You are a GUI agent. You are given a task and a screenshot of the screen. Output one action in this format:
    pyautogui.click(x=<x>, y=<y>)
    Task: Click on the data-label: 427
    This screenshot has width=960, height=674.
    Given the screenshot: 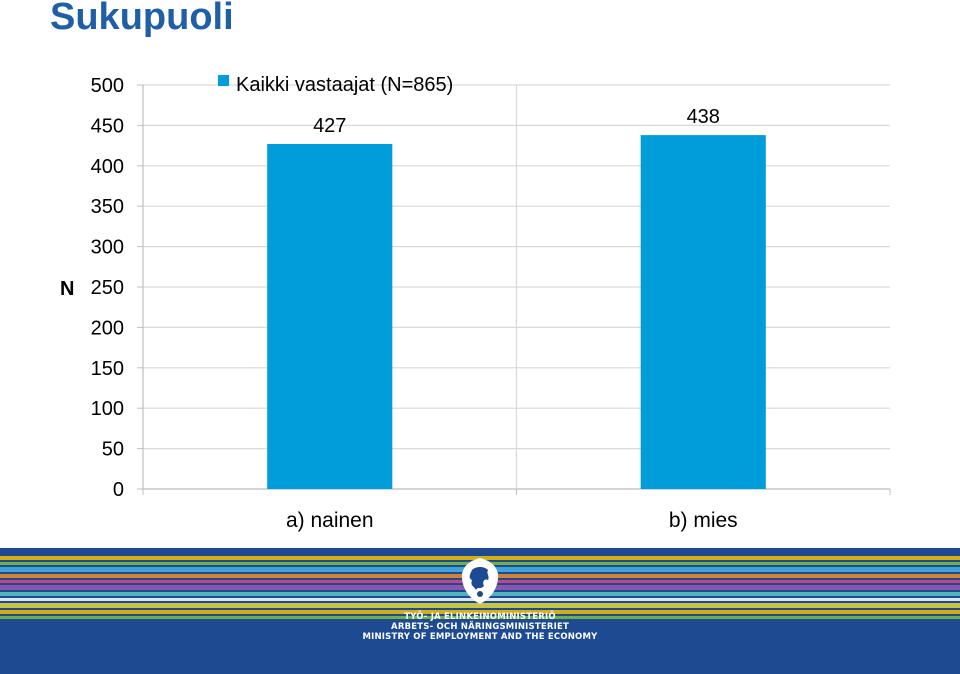 What is the action you would take?
    pyautogui.click(x=329, y=126)
    